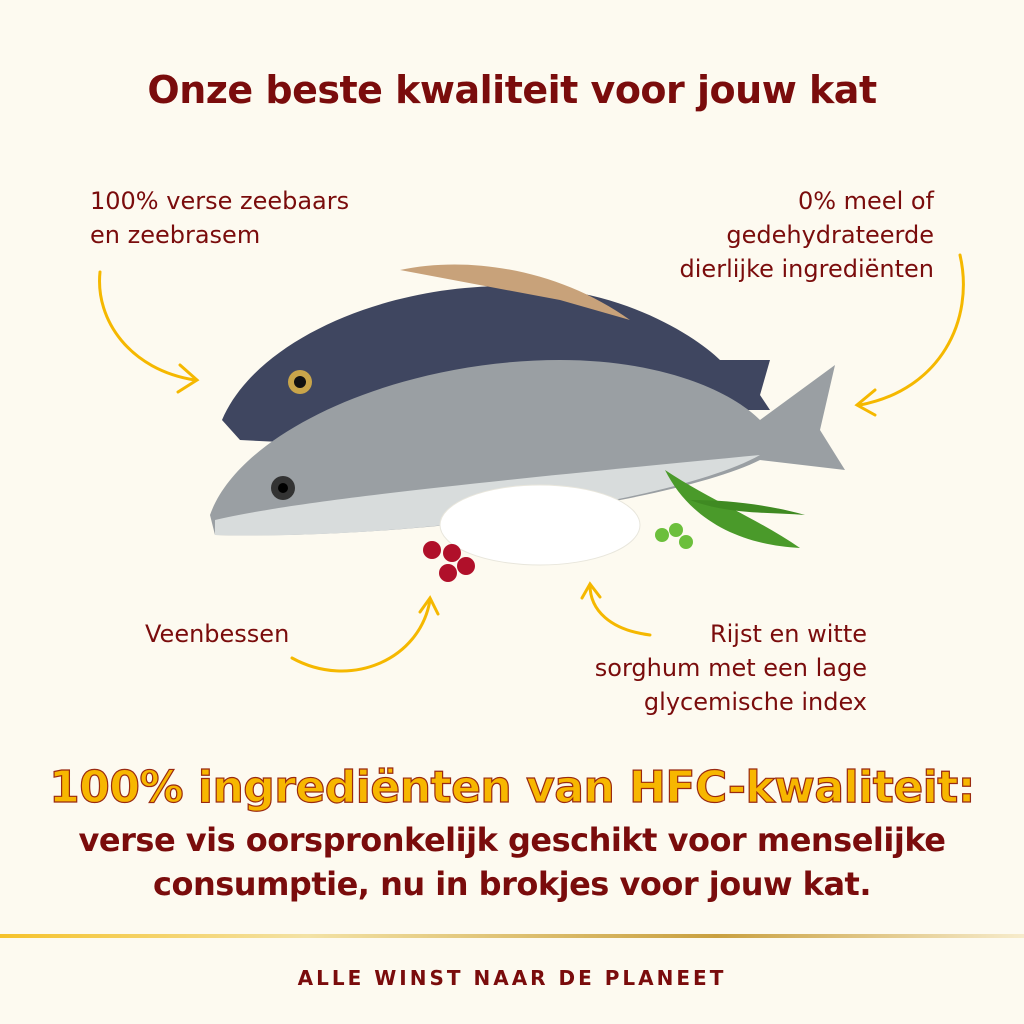 The image size is (1024, 1024). Describe the element at coordinates (512, 884) in the screenshot. I see `subline-line: consumptie, nu in brokjes voor jouw kat.` at that location.